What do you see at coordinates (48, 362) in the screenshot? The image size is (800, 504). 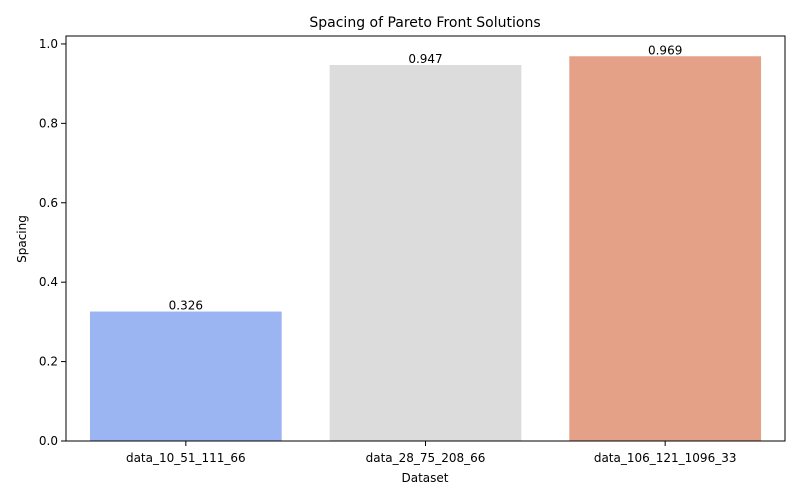 I see `y-tick-label-2: 0.2` at bounding box center [48, 362].